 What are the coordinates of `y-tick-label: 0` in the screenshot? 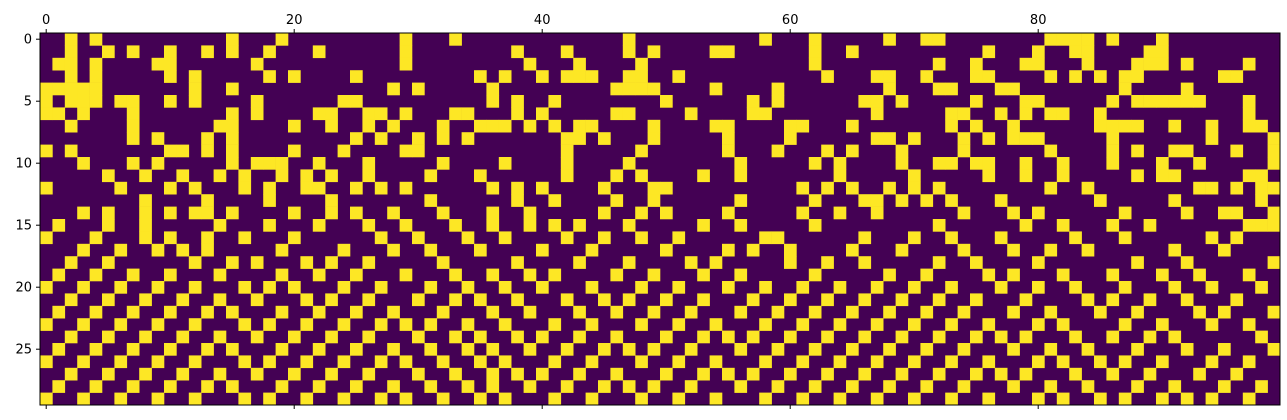 It's located at (28, 40).